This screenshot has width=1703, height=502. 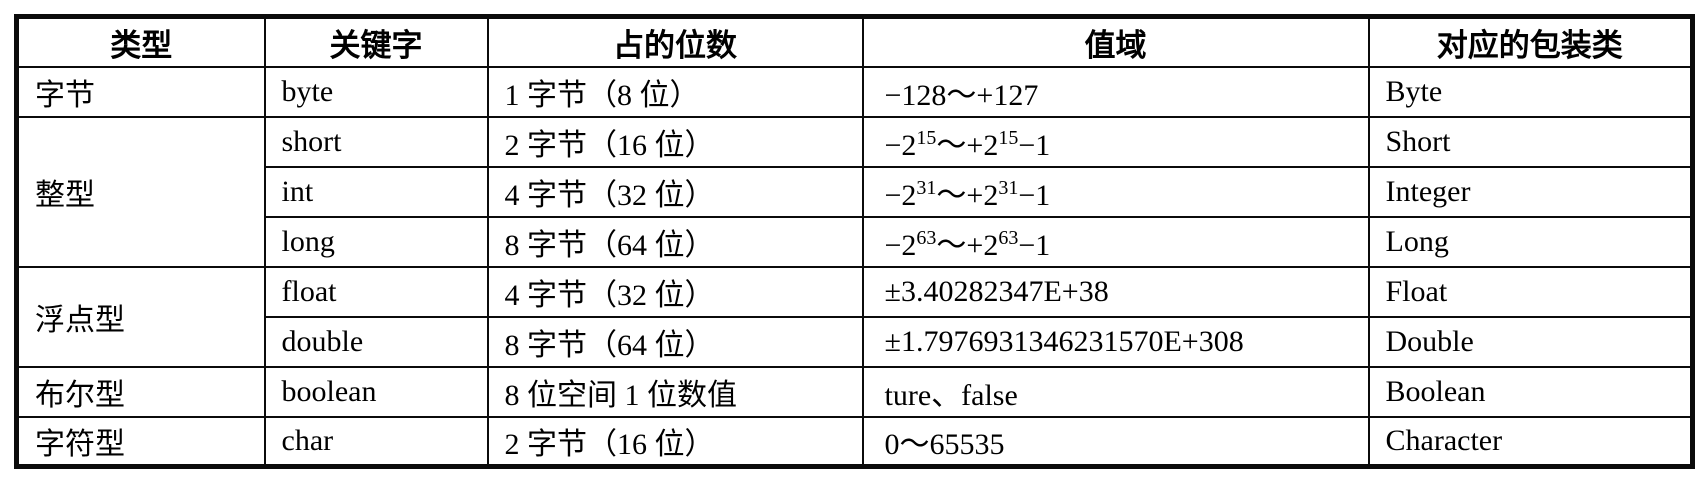 I want to click on column-header-keyword: 关键字, so click(x=376, y=41).